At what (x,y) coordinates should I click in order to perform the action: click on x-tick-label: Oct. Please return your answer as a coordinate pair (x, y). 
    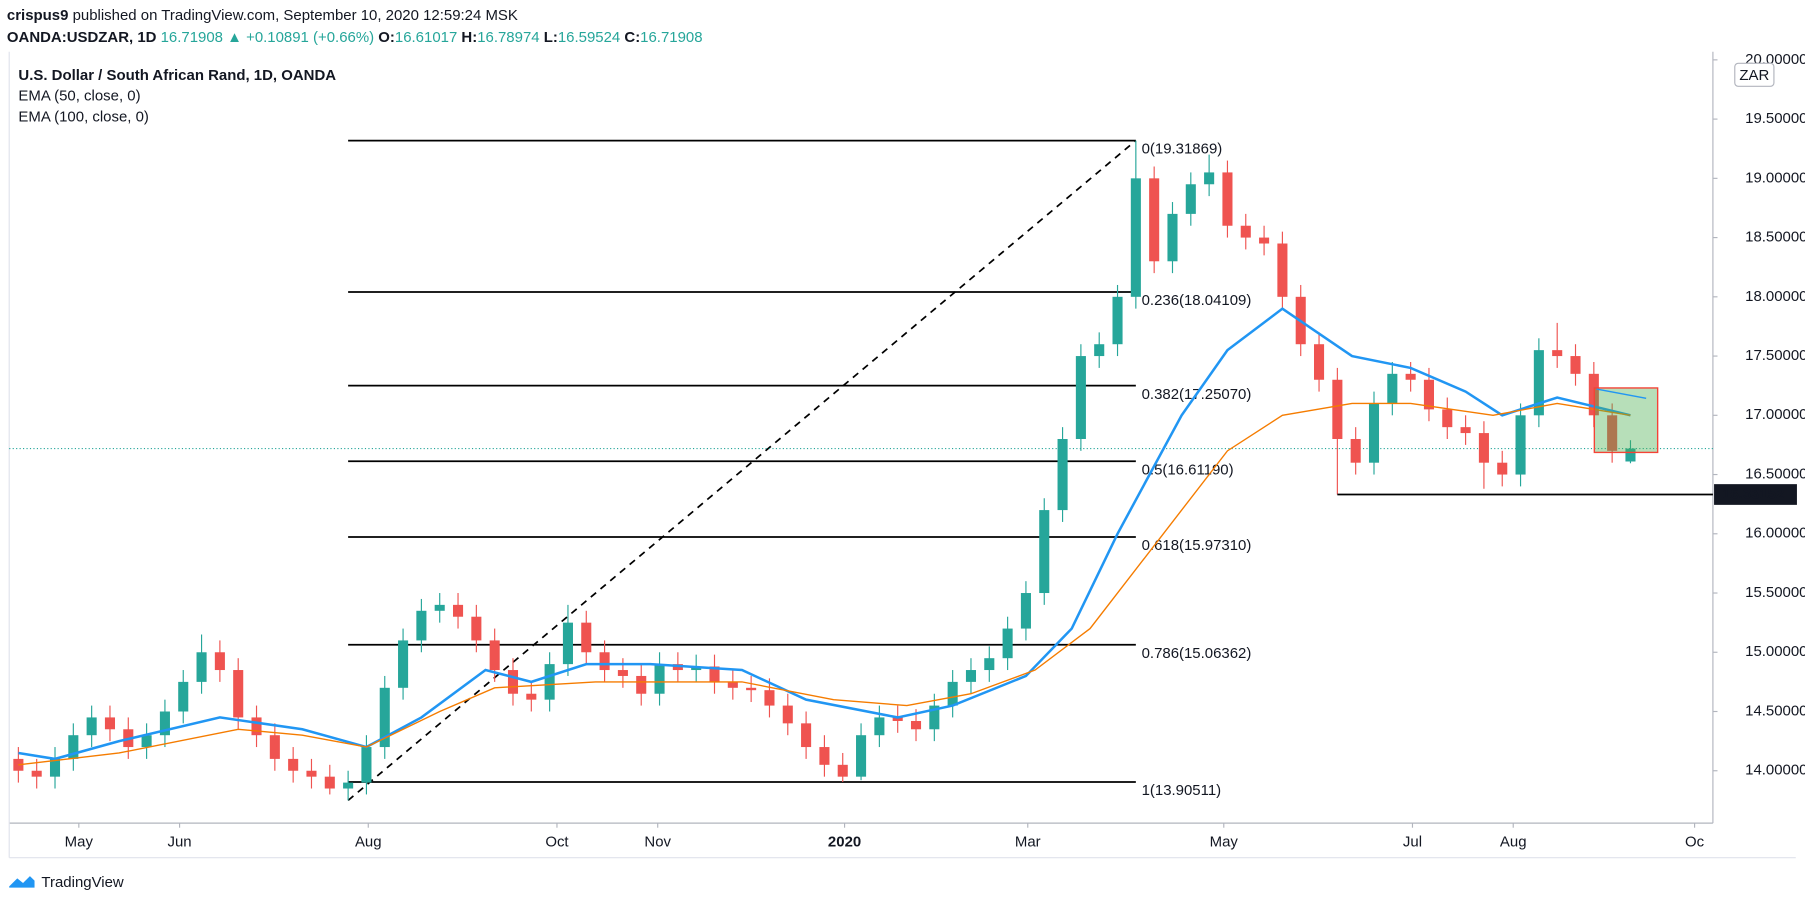
    Looking at the image, I should click on (557, 842).